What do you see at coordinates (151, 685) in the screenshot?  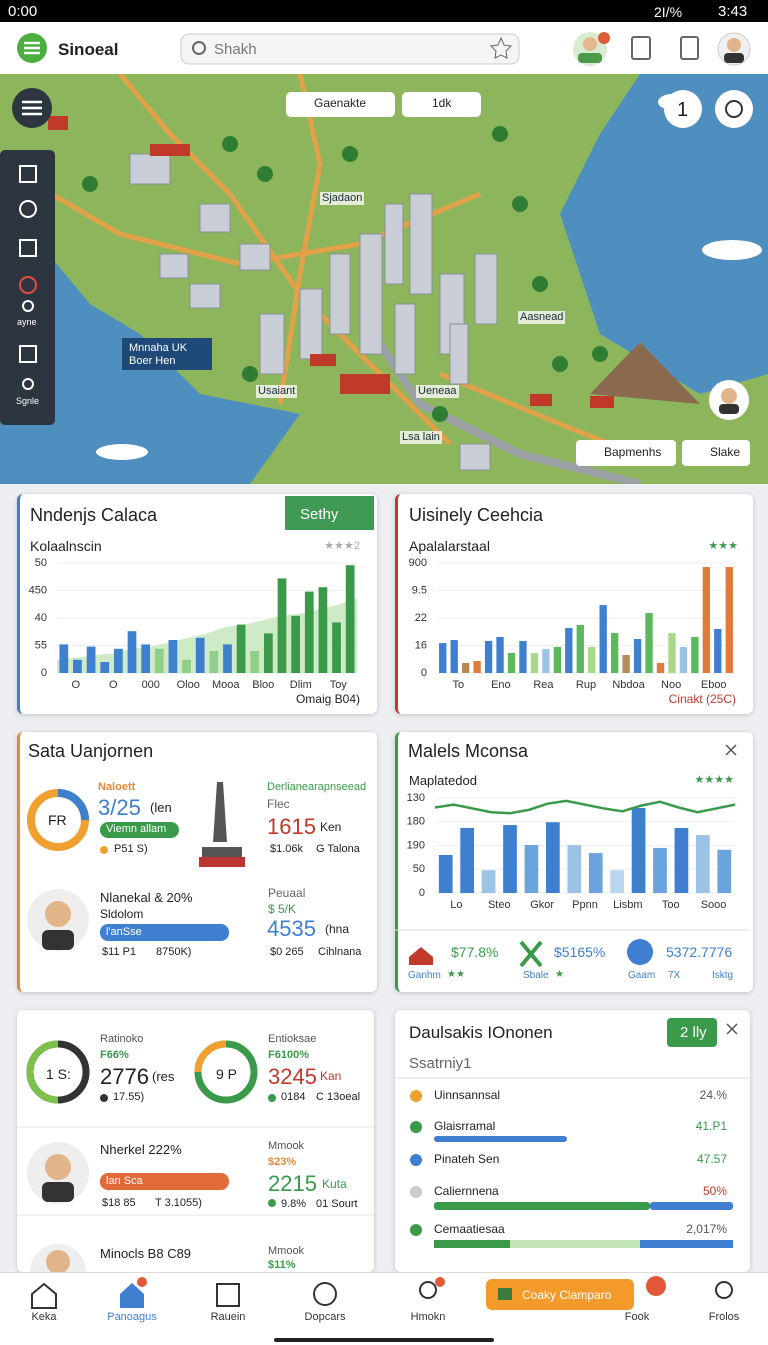 I see `x-tick-label: 000` at bounding box center [151, 685].